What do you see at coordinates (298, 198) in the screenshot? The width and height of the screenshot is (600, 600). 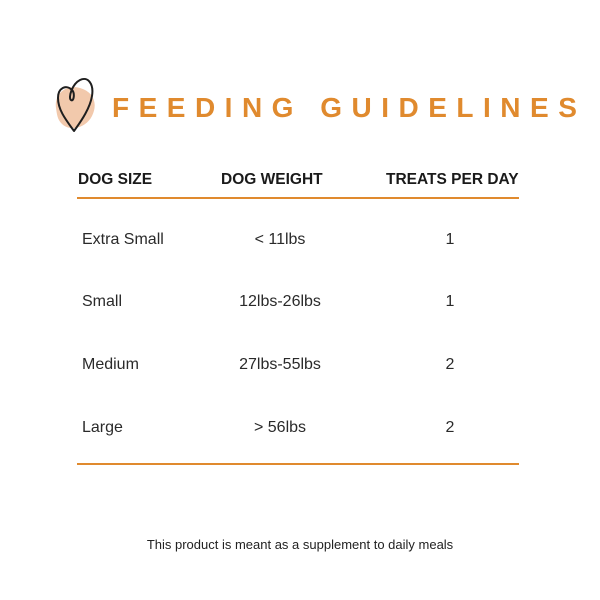 I see `header-divider` at bounding box center [298, 198].